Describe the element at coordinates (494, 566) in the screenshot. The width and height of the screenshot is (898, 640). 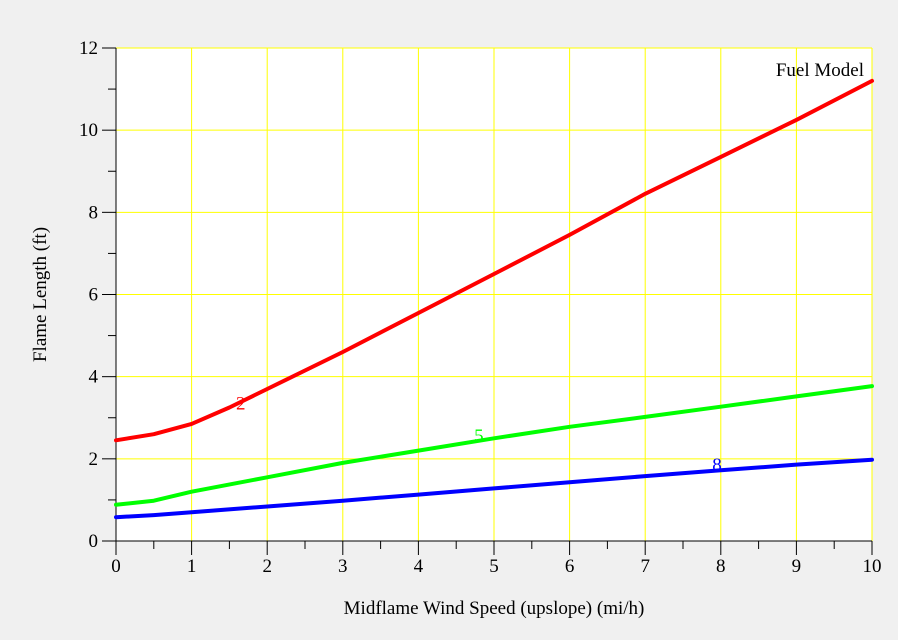
I see `x-tick-label: 5` at that location.